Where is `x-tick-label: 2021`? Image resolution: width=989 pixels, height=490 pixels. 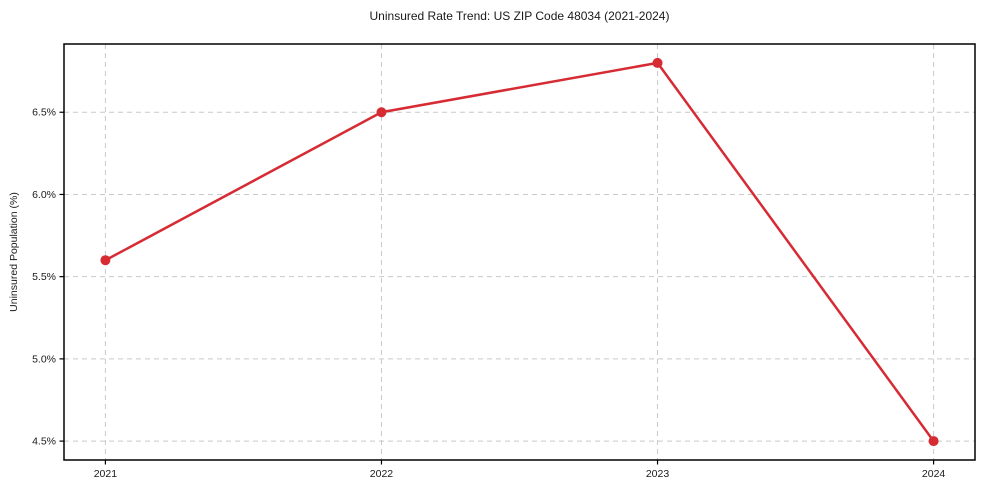
x-tick-label: 2021 is located at coordinates (106, 474).